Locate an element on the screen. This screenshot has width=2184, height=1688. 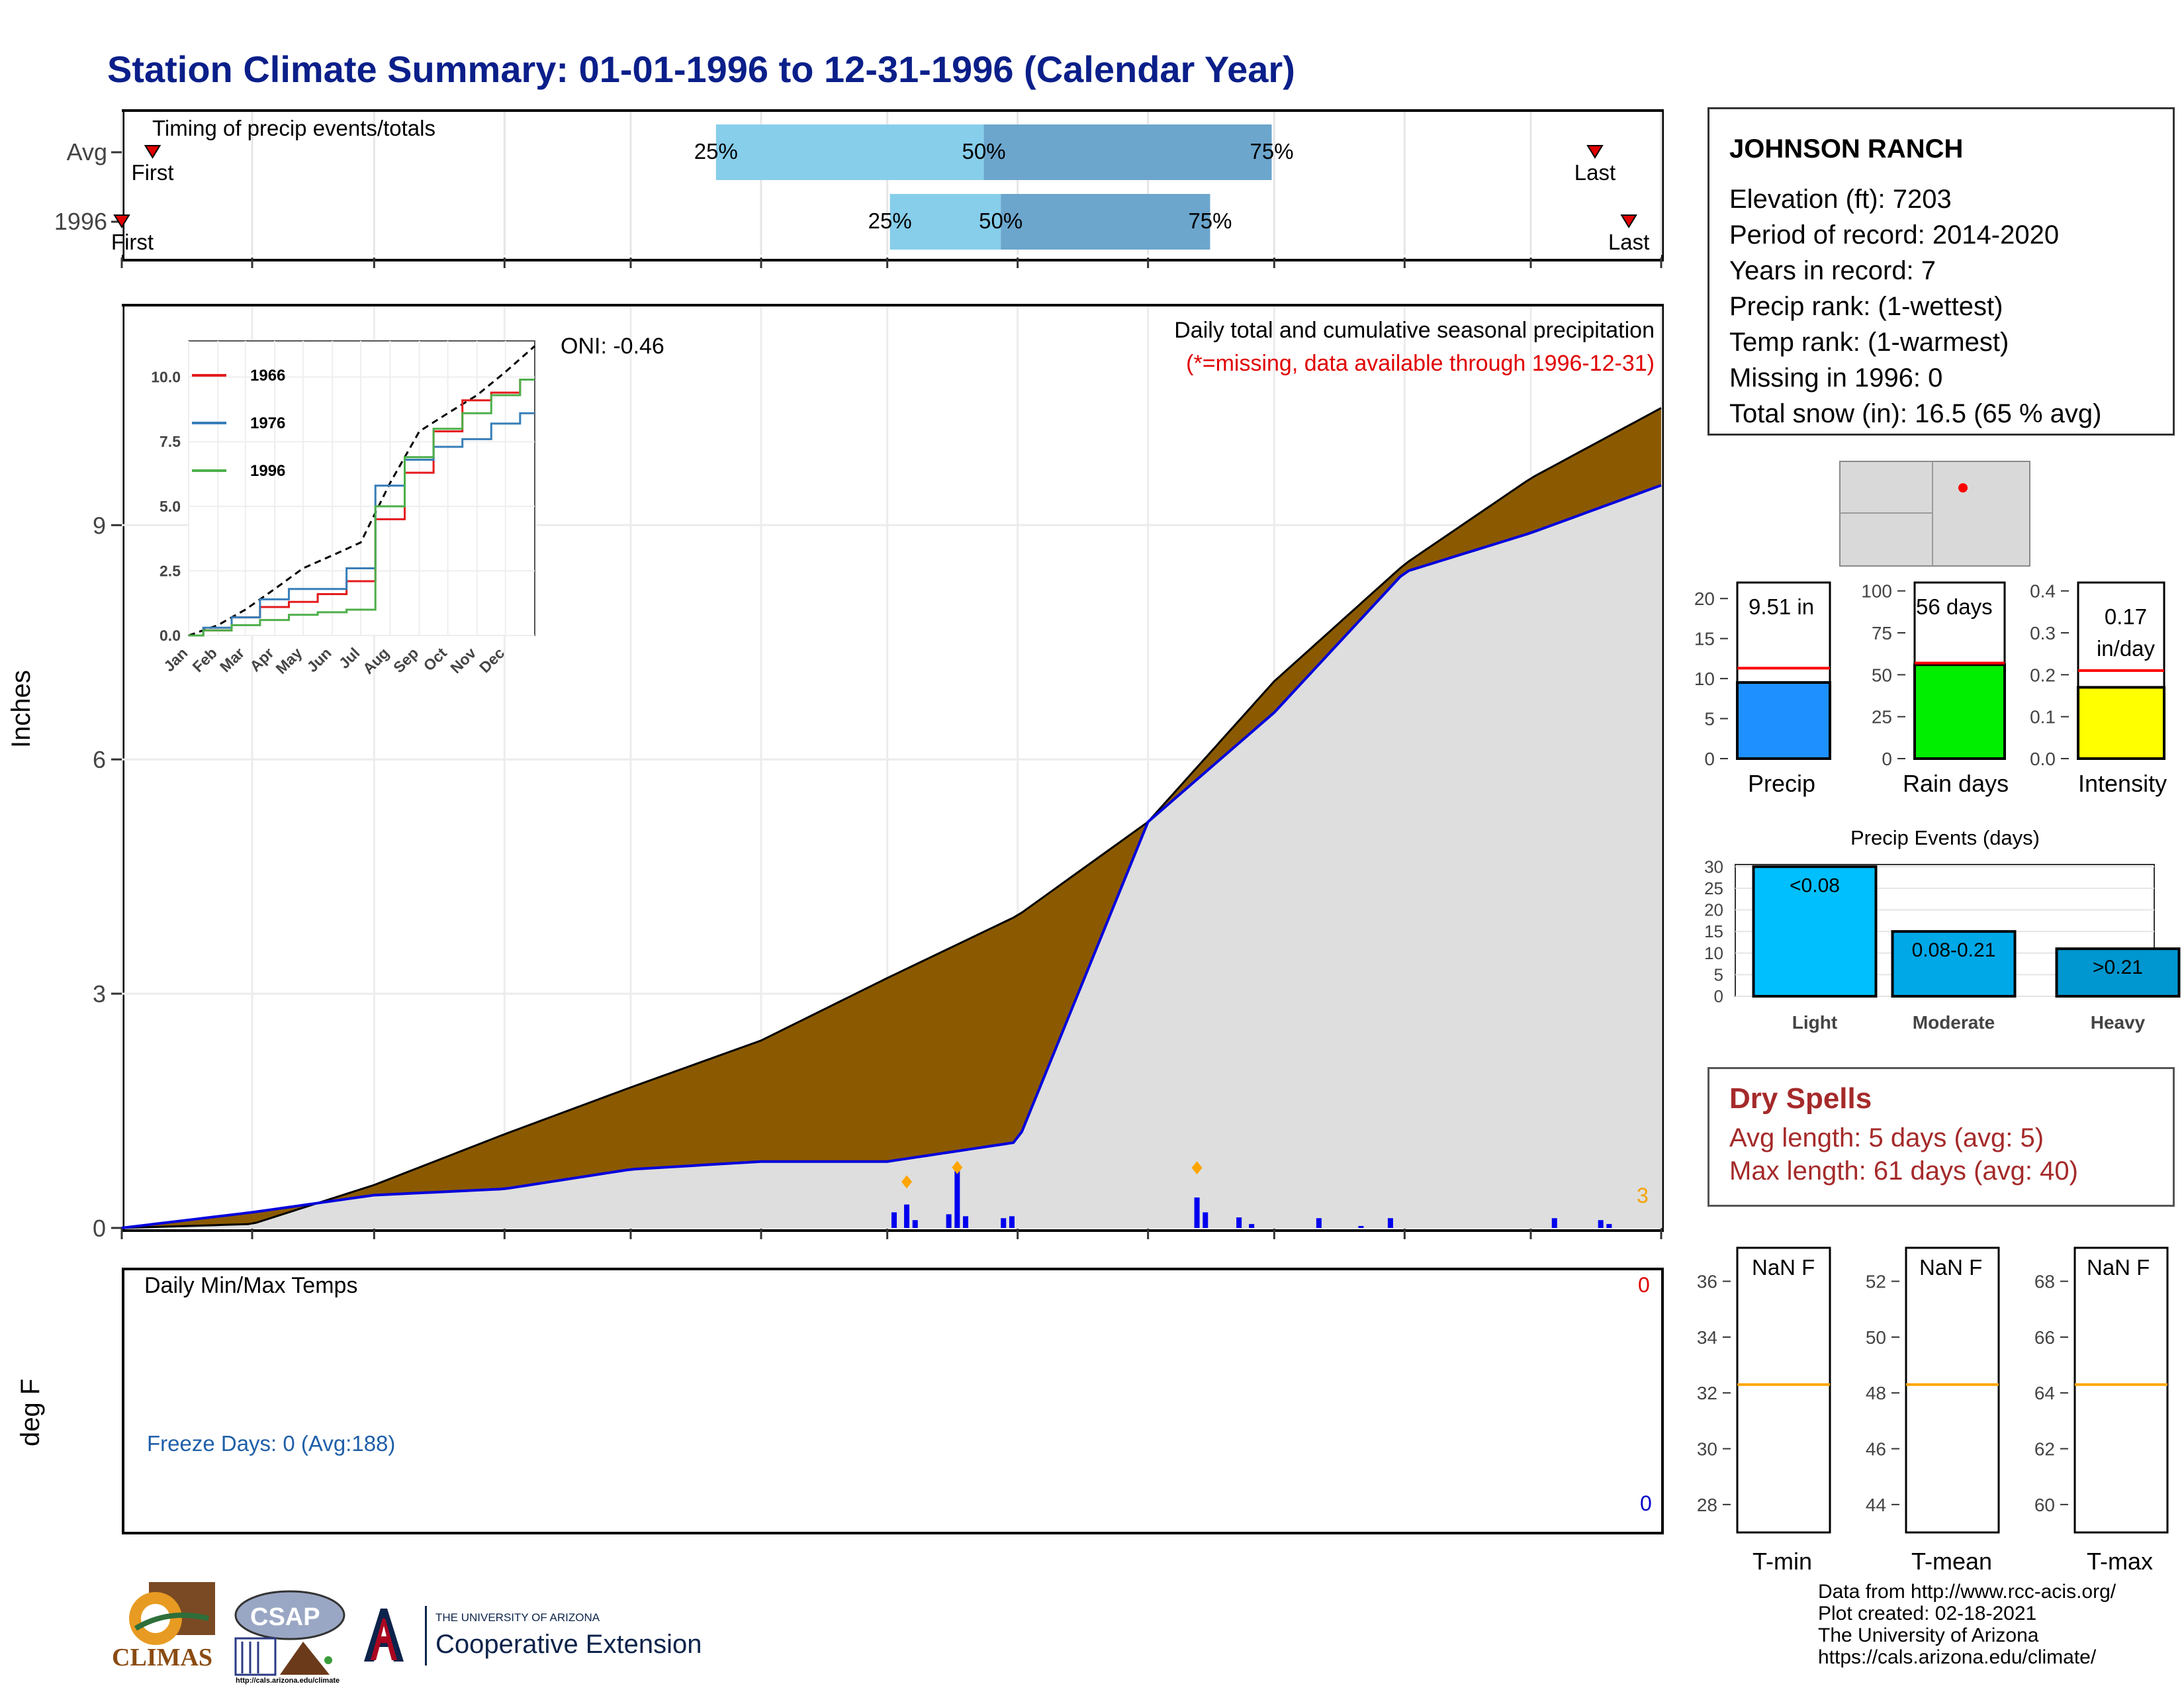
first-label: First is located at coordinates (152, 173).